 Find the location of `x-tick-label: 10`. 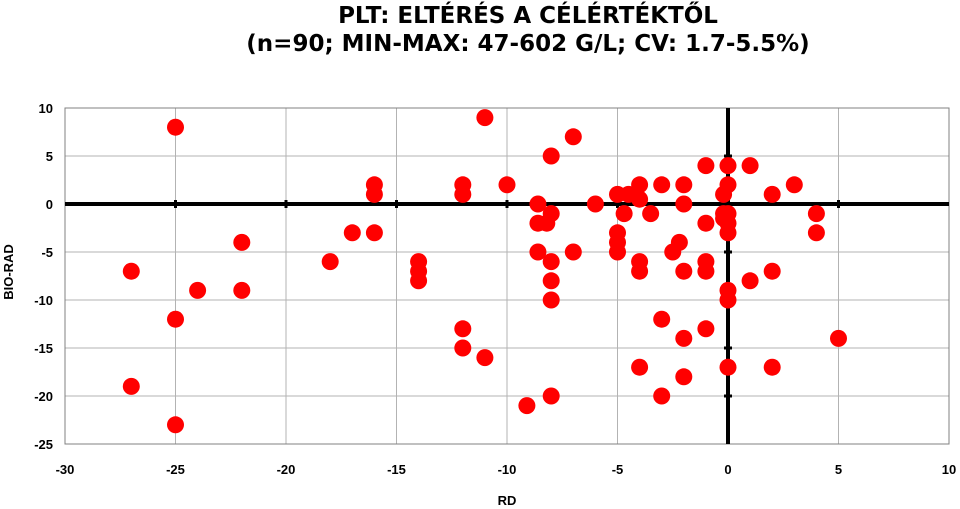

x-tick-label: 10 is located at coordinates (949, 469).